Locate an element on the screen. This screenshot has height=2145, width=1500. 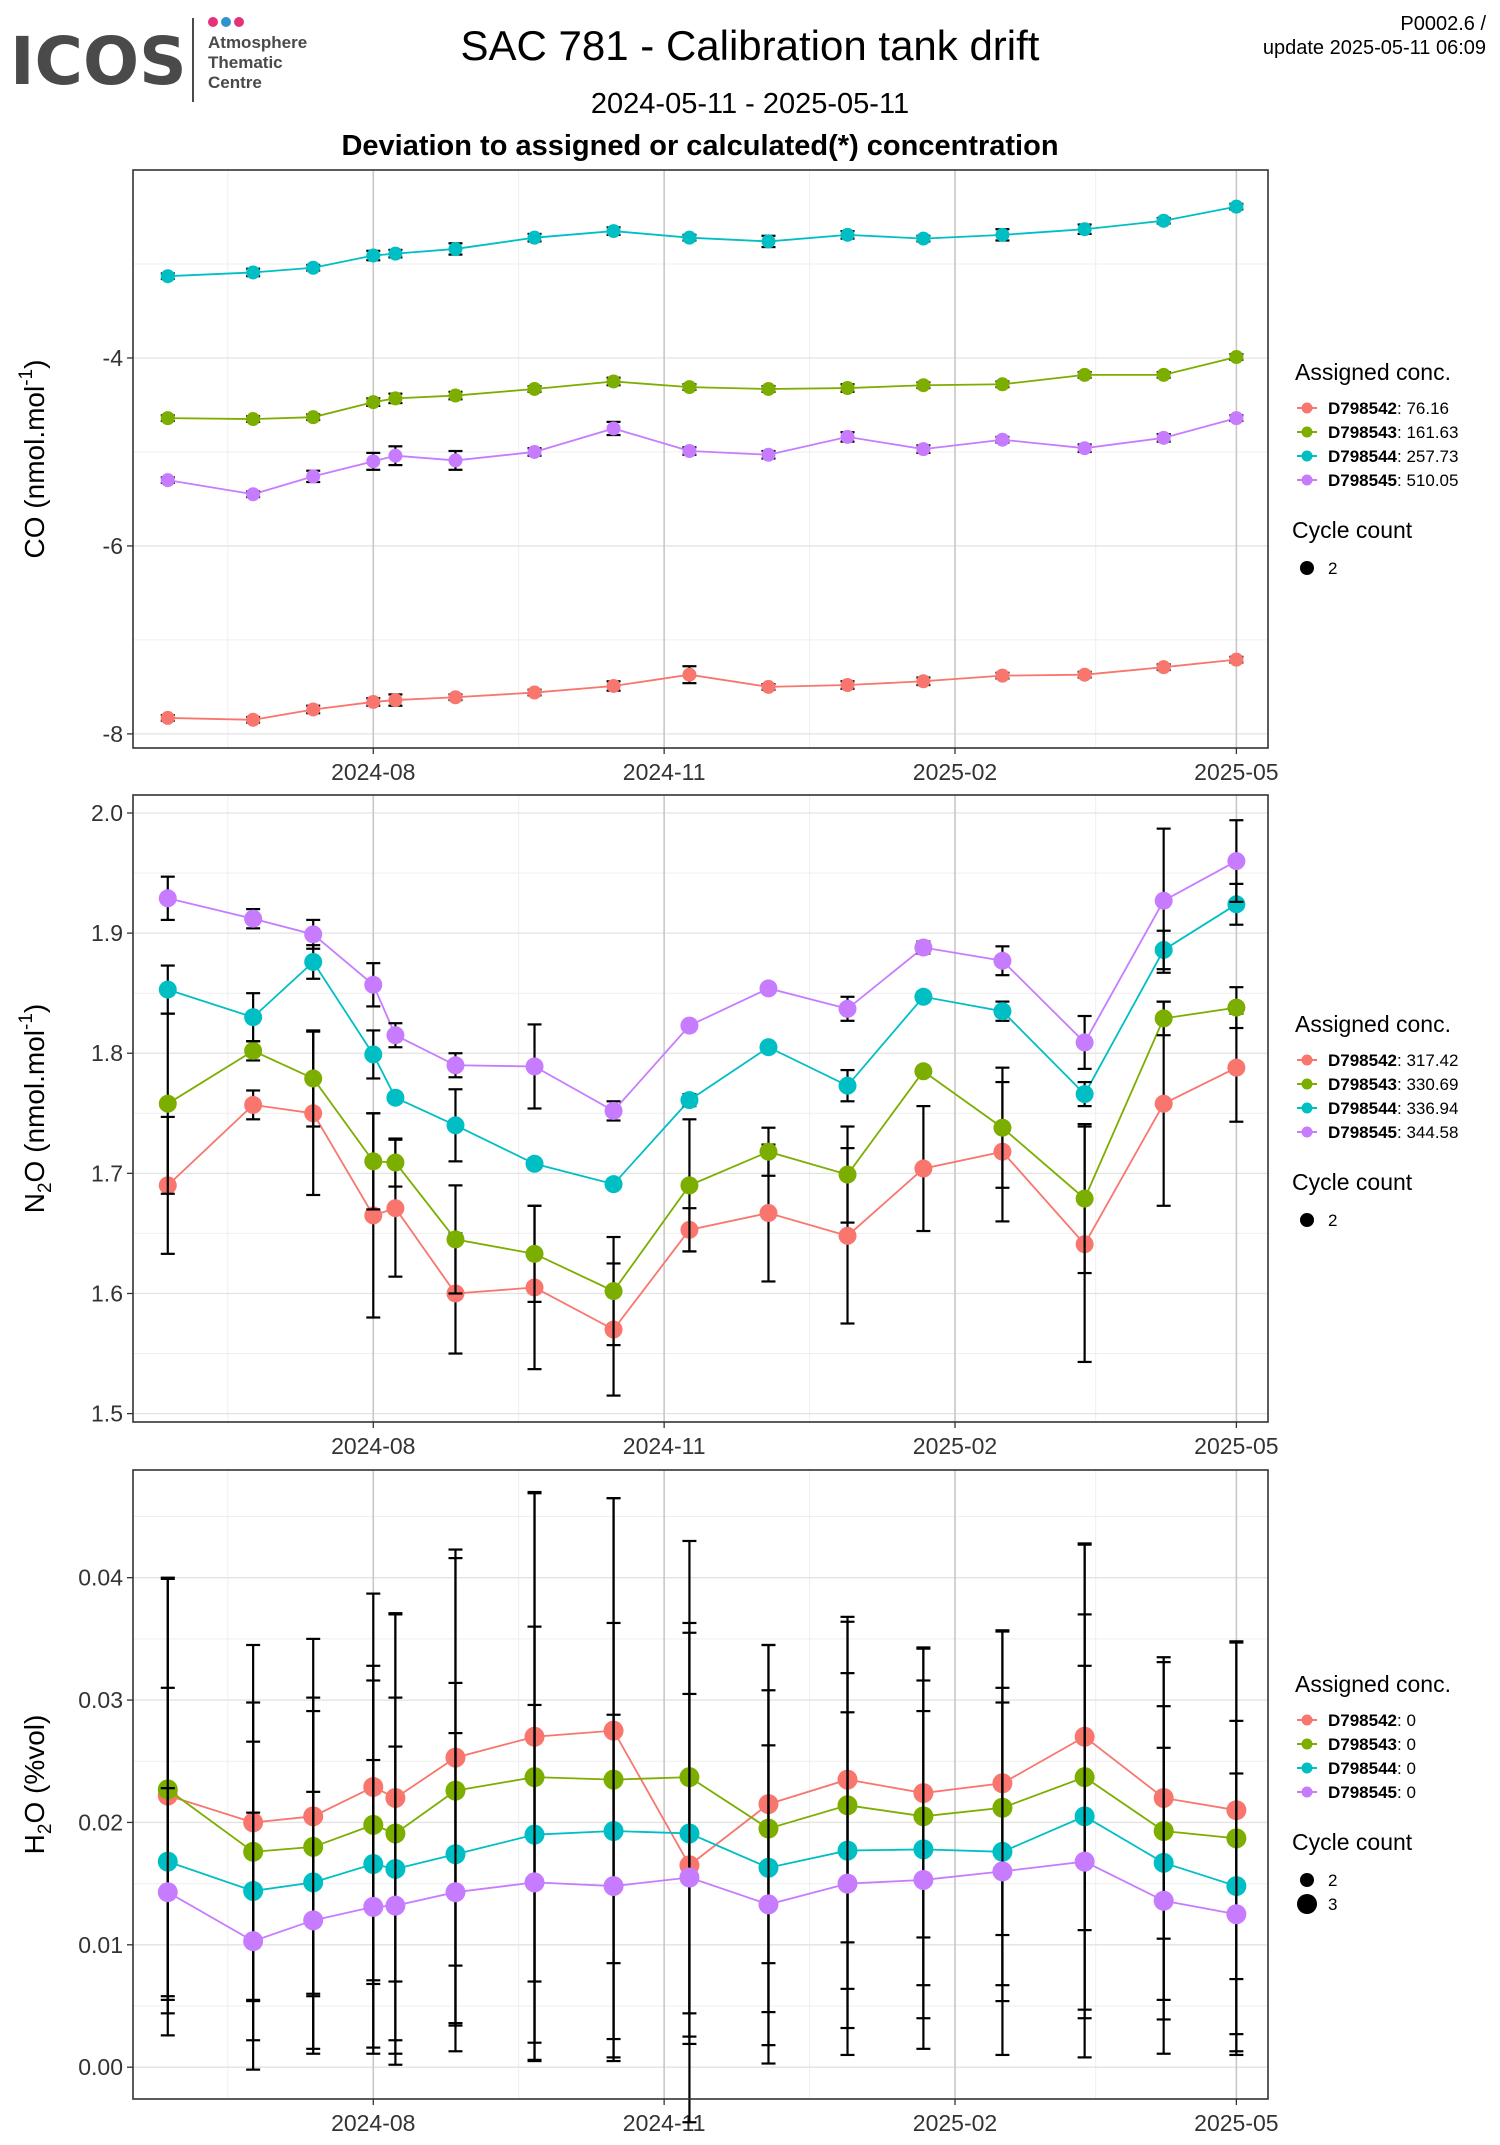
legend-entry-value: : 317.42 is located at coordinates (1427, 1060).